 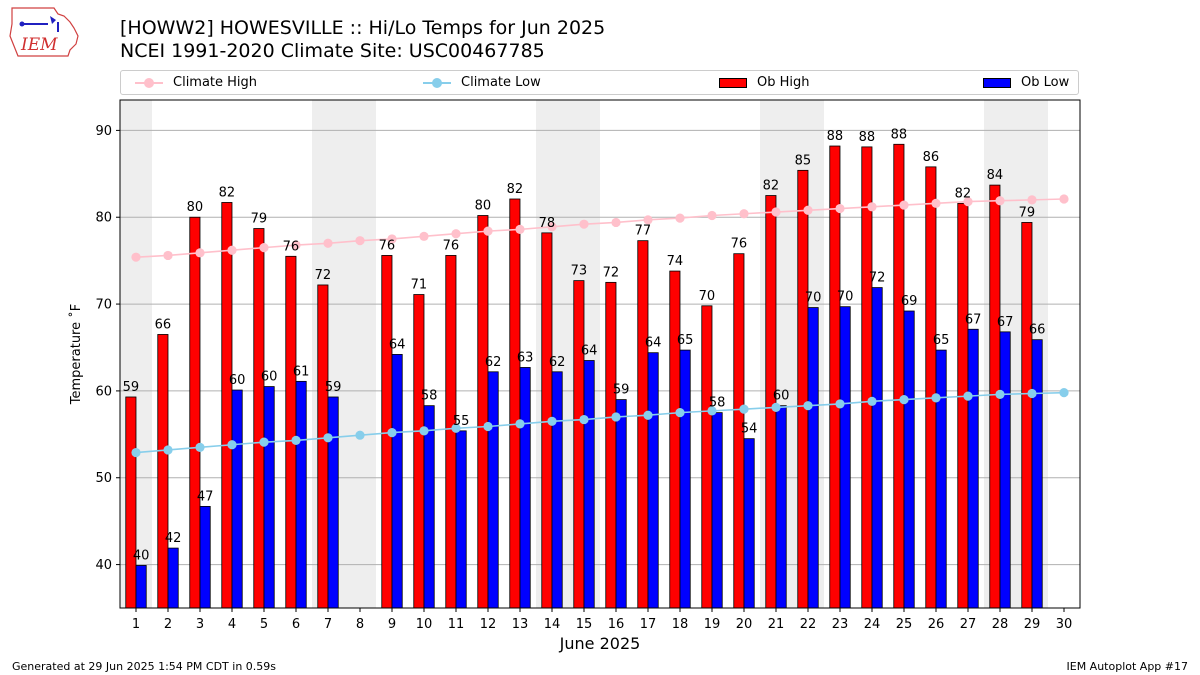 I want to click on x-tick-label: 14, so click(x=552, y=624).